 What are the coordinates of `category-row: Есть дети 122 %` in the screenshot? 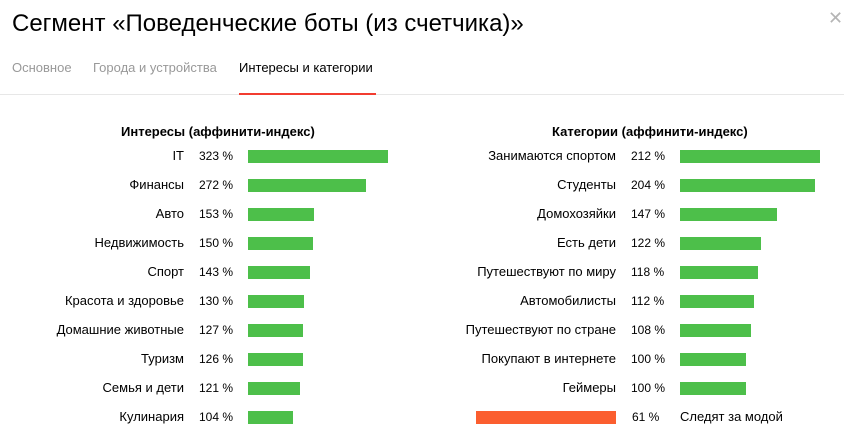 It's located at (637, 243).